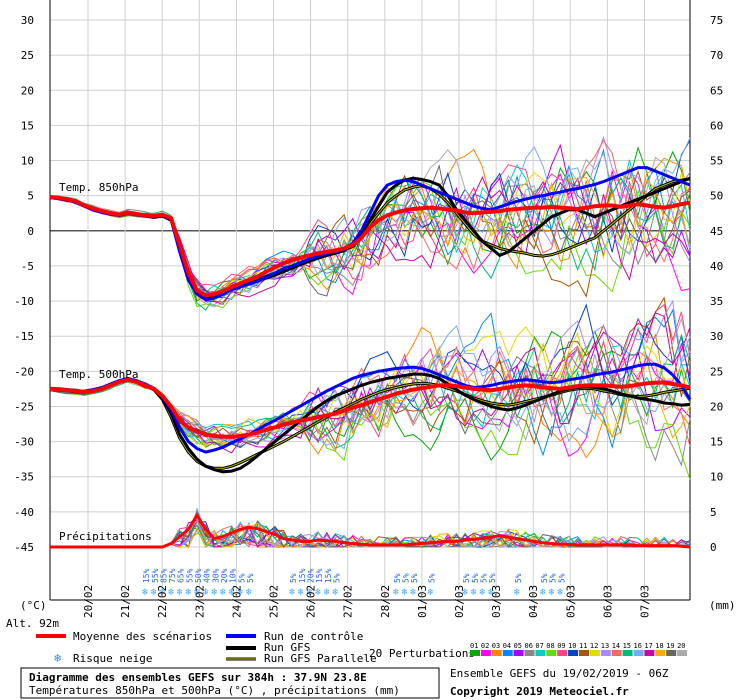  Describe the element at coordinates (716, 406) in the screenshot. I see `right-tick-label: 20` at that location.